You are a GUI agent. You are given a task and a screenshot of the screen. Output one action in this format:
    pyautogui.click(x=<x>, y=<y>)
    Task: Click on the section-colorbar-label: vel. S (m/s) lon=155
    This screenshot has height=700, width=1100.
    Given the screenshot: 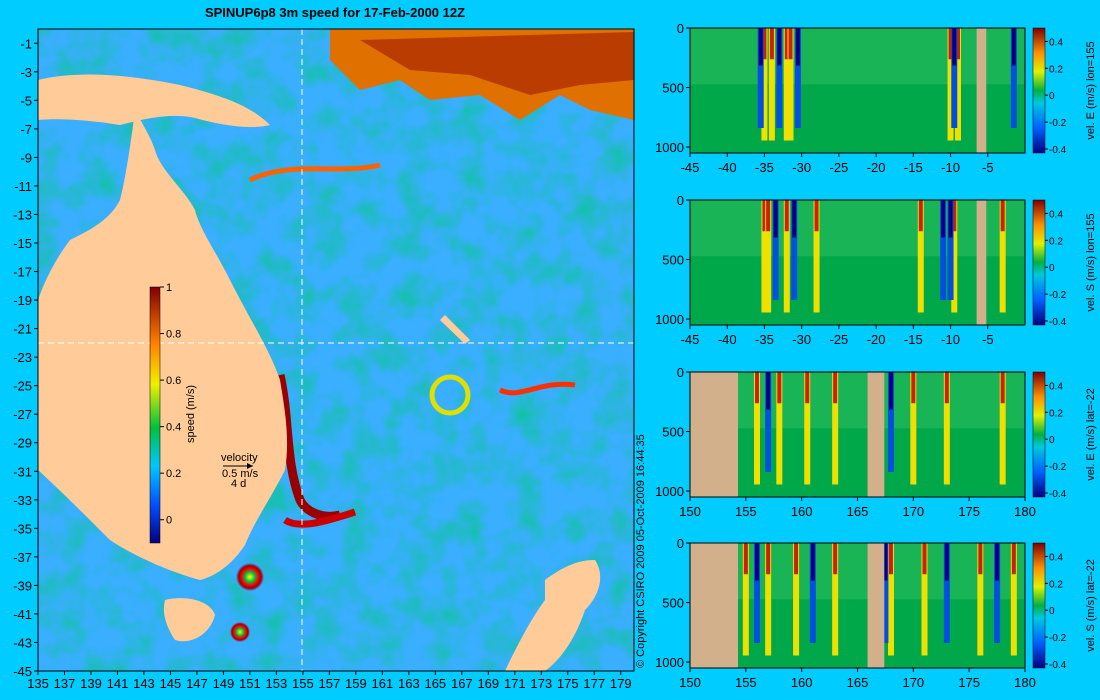 What is the action you would take?
    pyautogui.click(x=1091, y=262)
    